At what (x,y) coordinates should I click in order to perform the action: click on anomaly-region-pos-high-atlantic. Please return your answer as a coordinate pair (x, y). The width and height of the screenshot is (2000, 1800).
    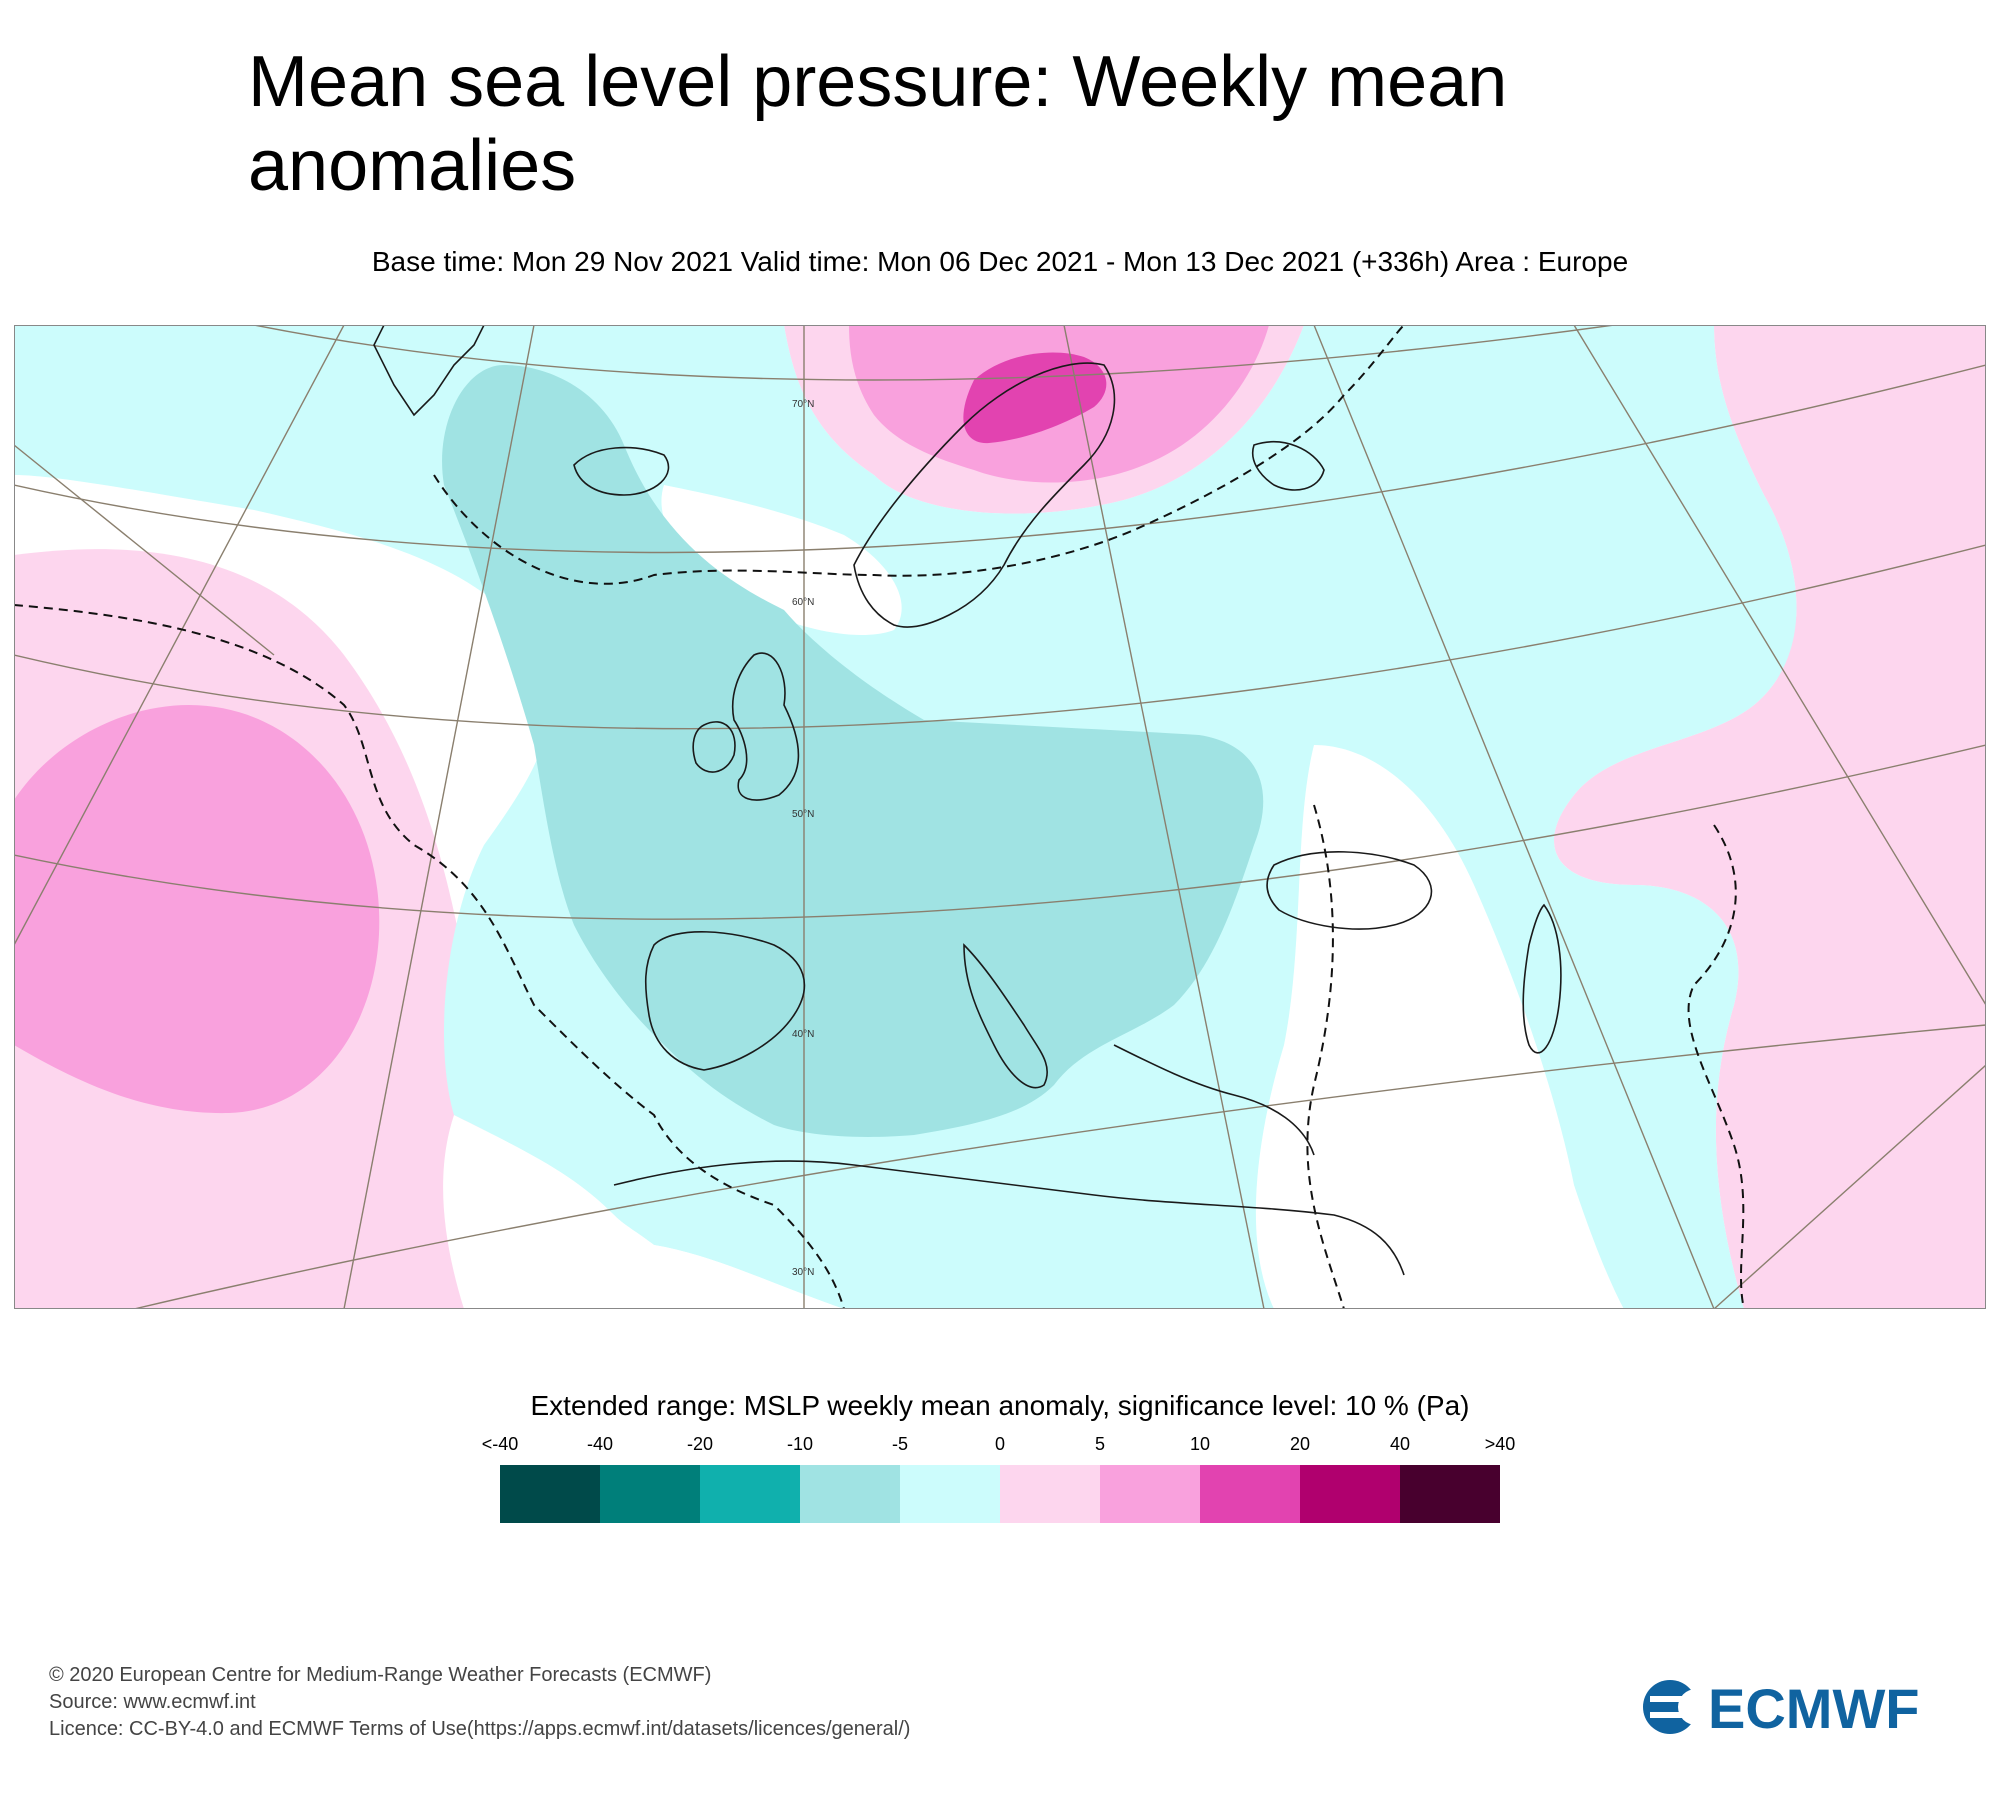
    Looking at the image, I should click on (197, 909).